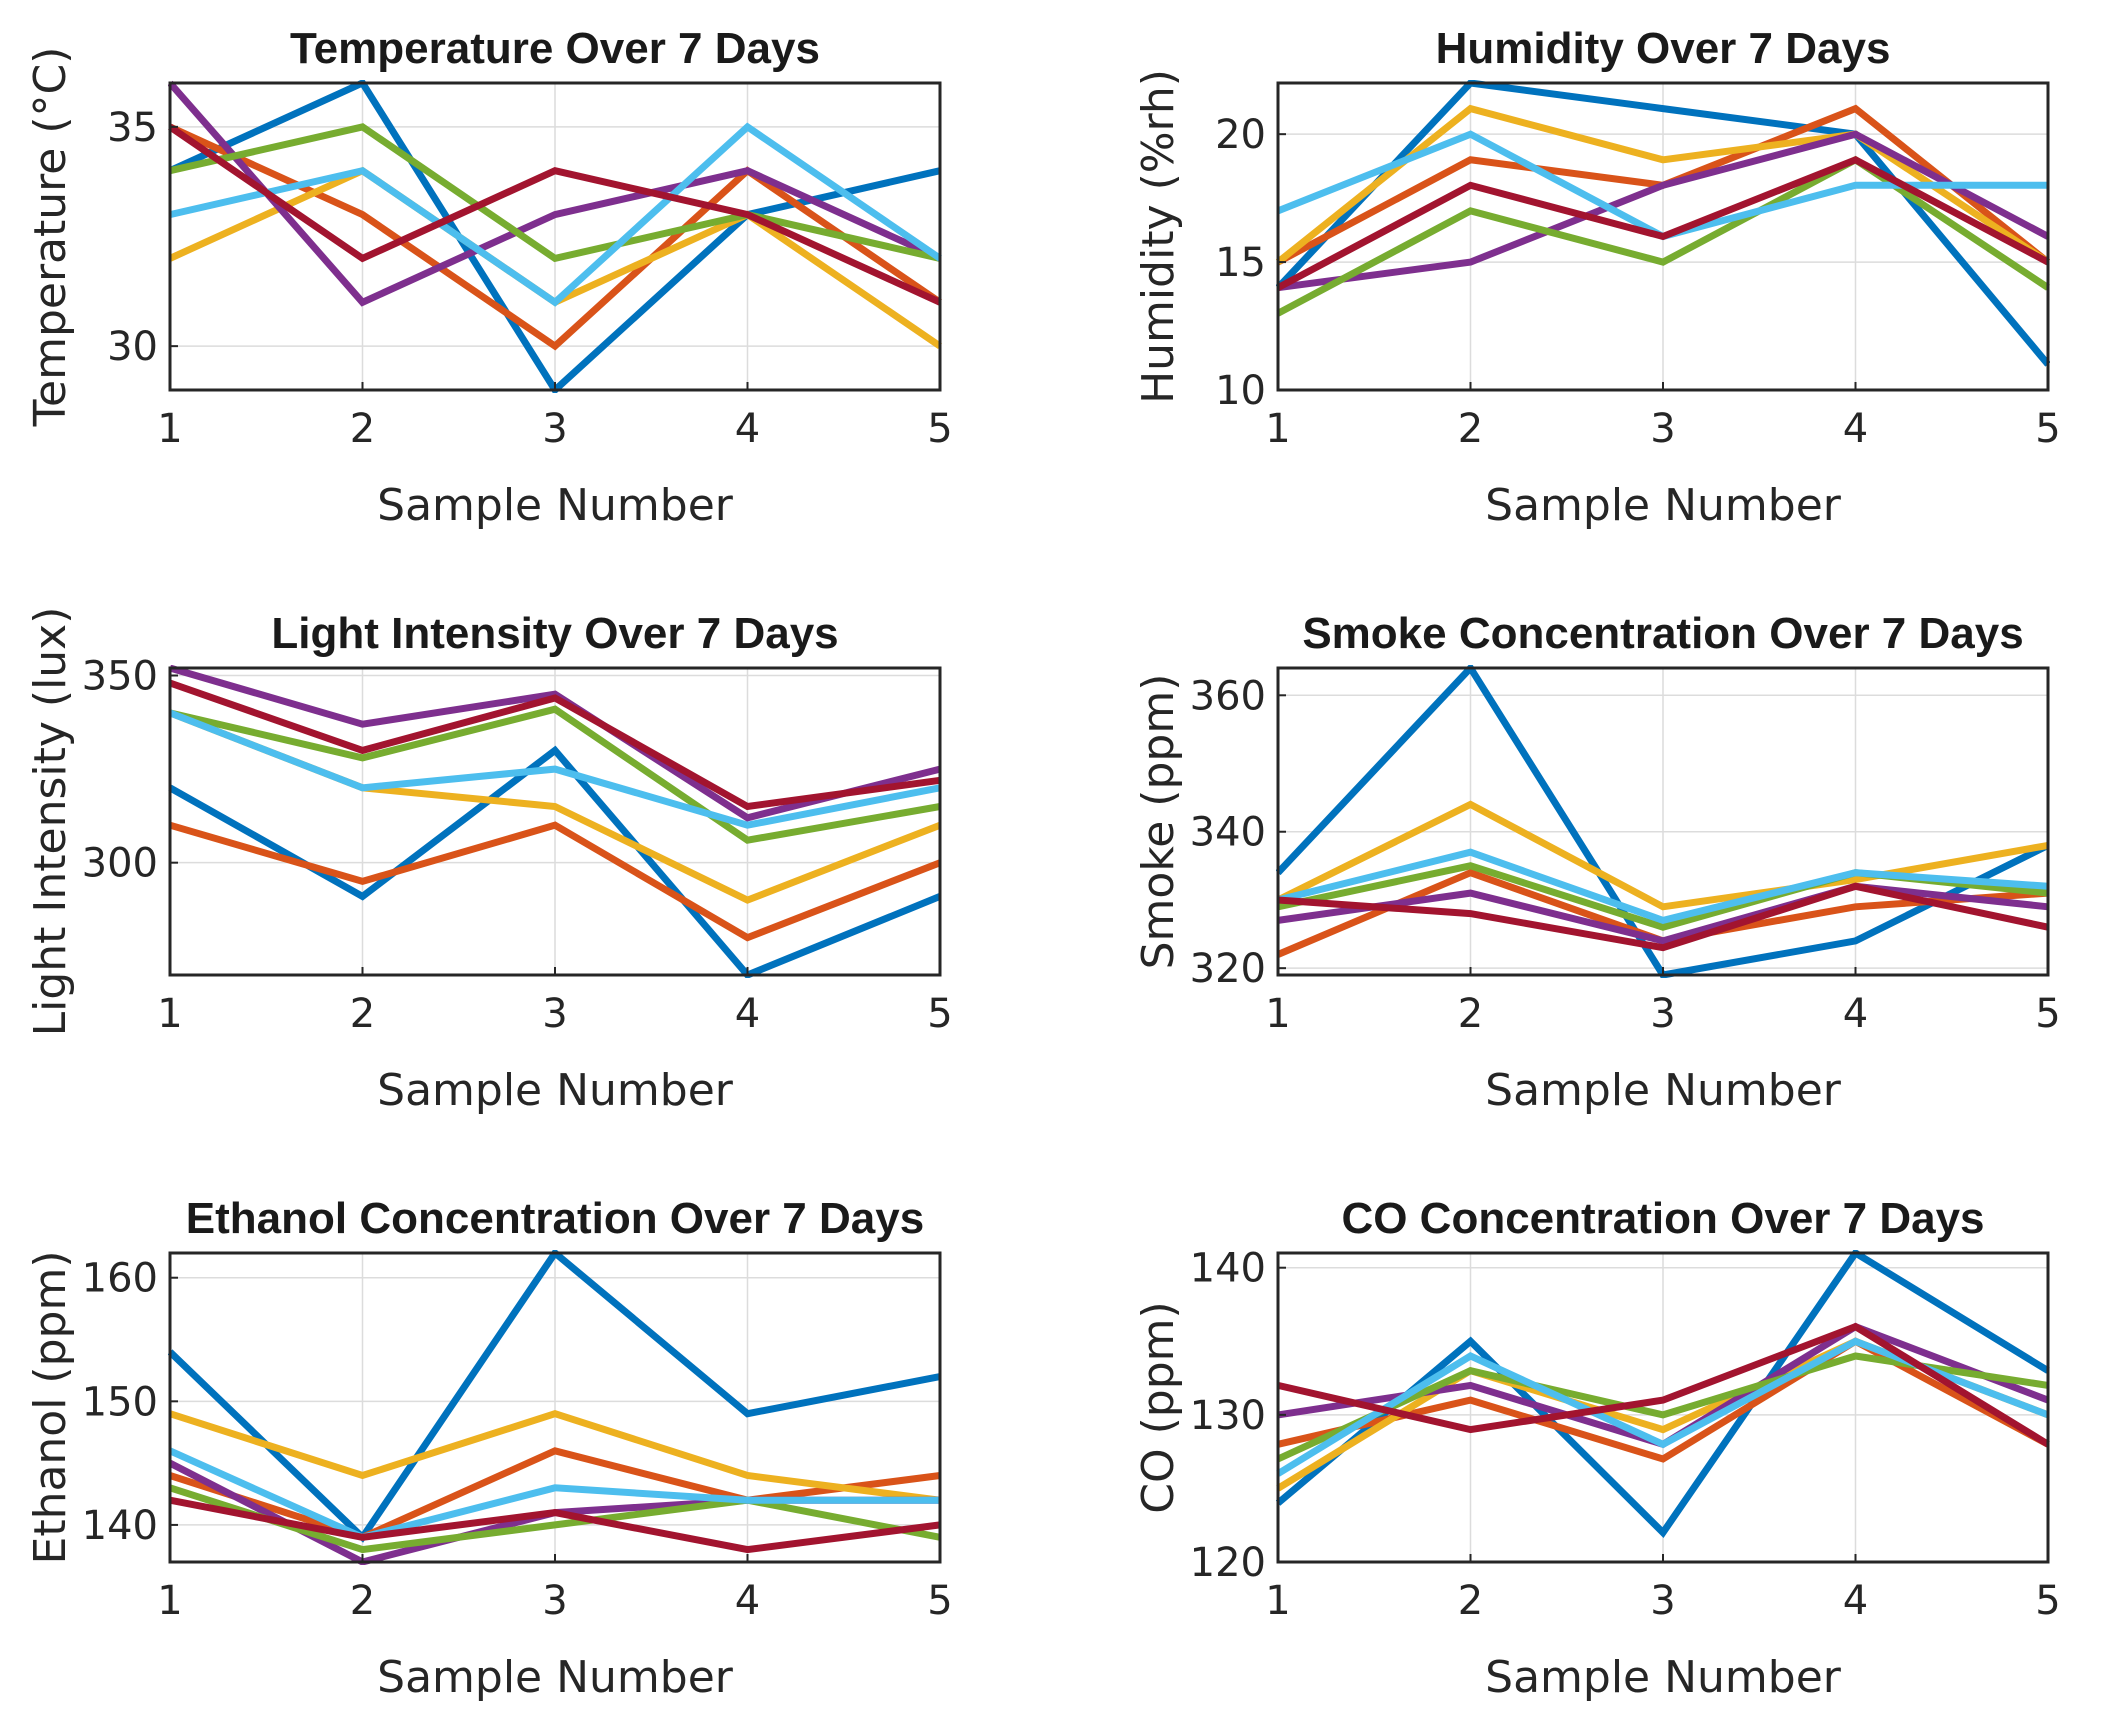  Describe the element at coordinates (120, 1279) in the screenshot. I see `y-tick-label: 160` at that location.